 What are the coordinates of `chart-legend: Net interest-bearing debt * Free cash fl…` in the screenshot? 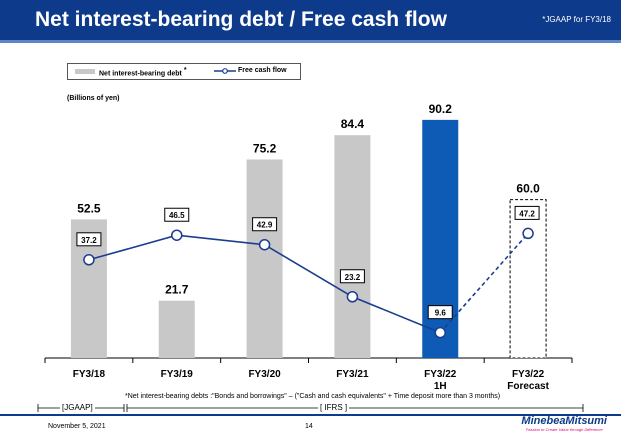 It's located at (184, 71).